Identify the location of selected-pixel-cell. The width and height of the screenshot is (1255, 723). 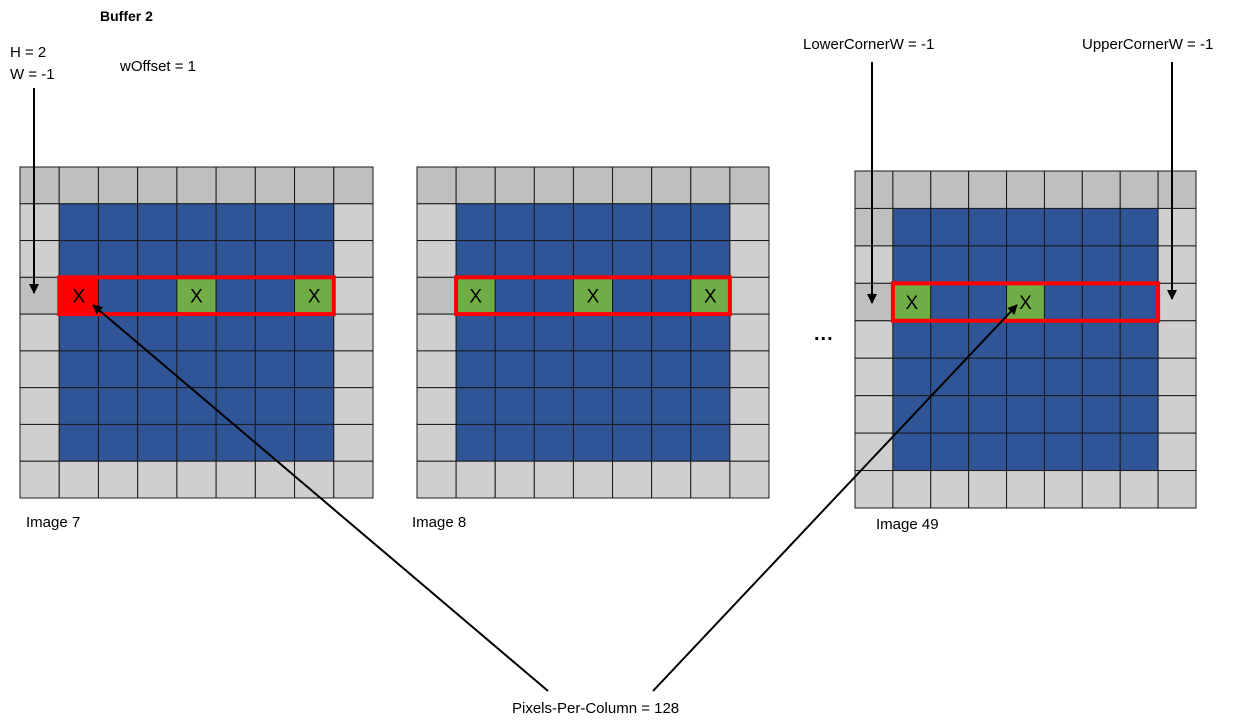
(710, 295).